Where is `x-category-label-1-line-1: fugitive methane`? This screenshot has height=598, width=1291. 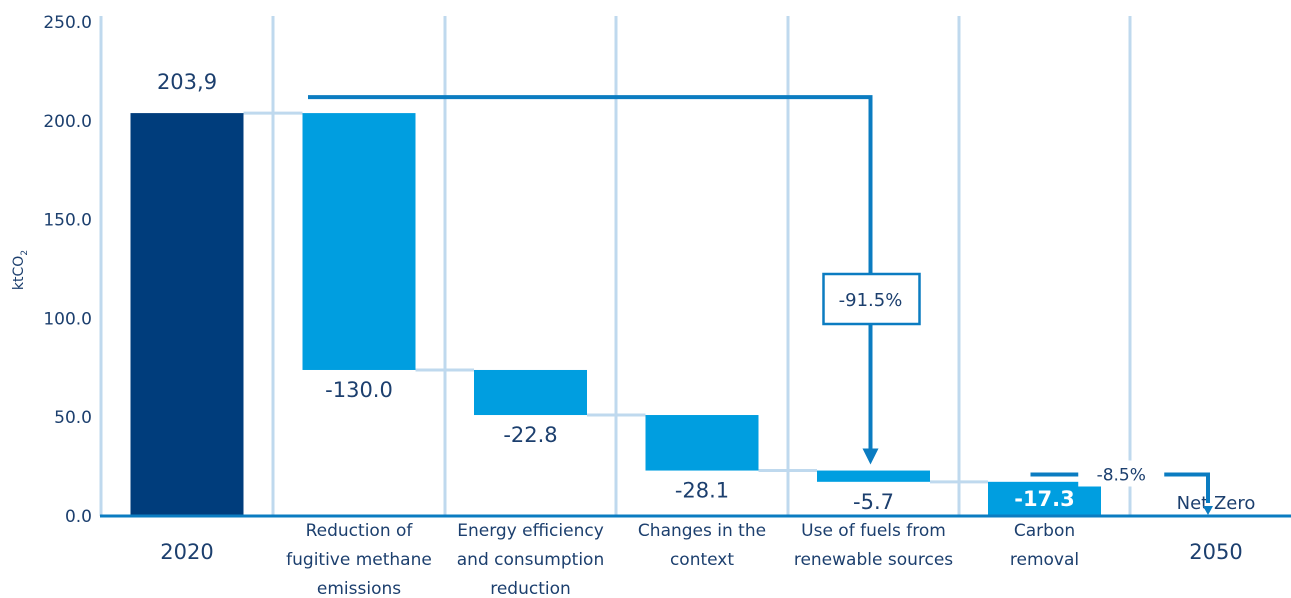
x-category-label-1-line-1: fugitive methane is located at coordinates (359, 560).